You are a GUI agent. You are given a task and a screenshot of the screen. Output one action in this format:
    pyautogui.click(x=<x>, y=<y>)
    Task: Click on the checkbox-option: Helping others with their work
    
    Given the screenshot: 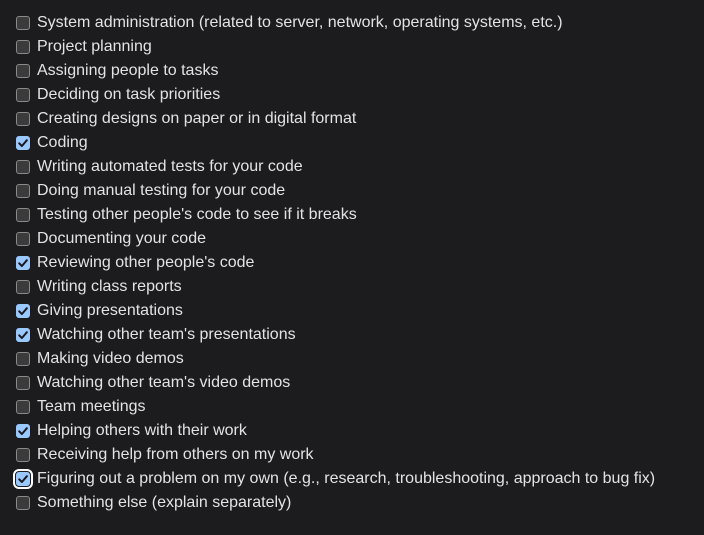 What is the action you would take?
    pyautogui.click(x=335, y=431)
    